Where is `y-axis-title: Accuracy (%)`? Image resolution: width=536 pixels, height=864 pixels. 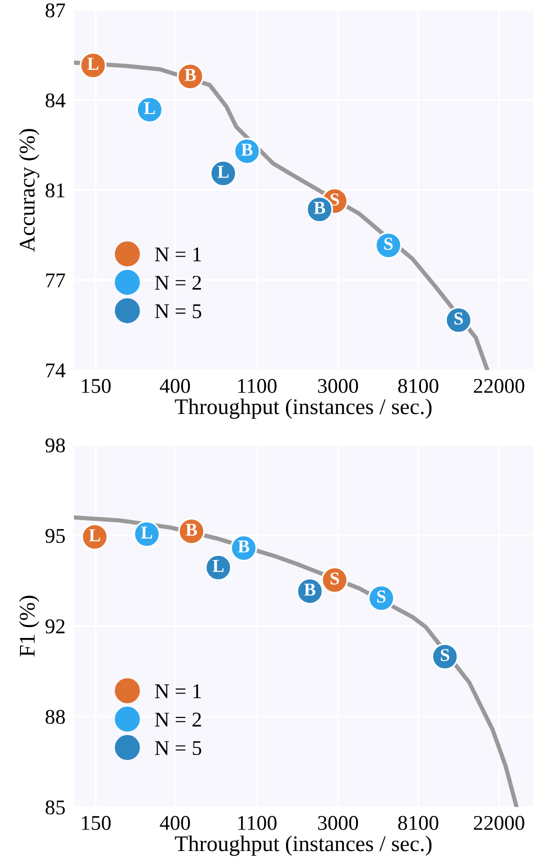 y-axis-title: Accuracy (%) is located at coordinates (29, 190).